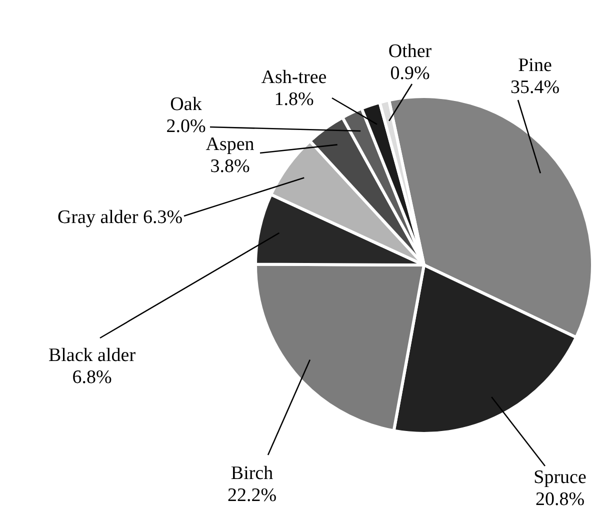  What do you see at coordinates (92, 355) in the screenshot?
I see `slice-label: Black alder` at bounding box center [92, 355].